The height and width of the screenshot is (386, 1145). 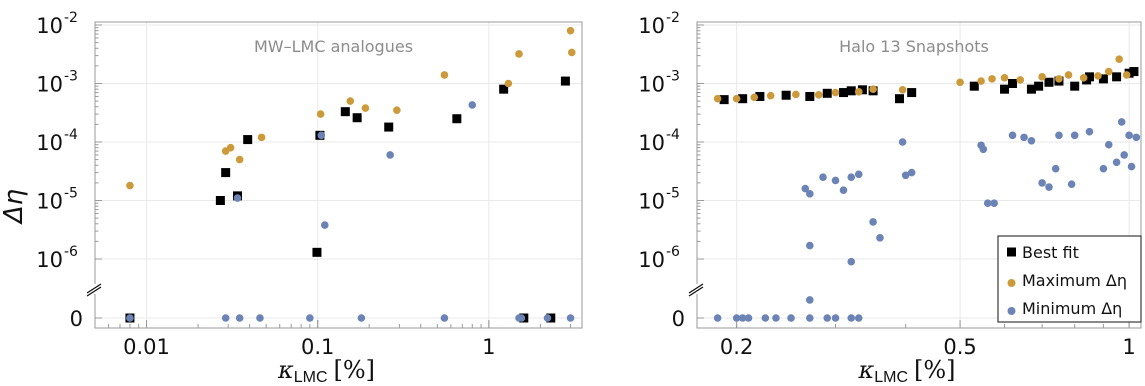 I want to click on series-best-fit, so click(x=929, y=86).